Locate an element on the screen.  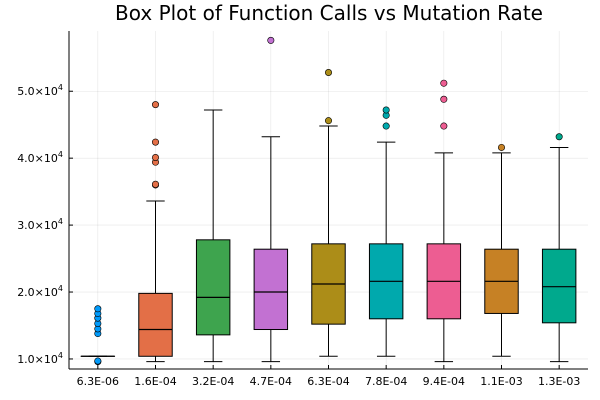
box-1.3E-03 is located at coordinates (559, 248).